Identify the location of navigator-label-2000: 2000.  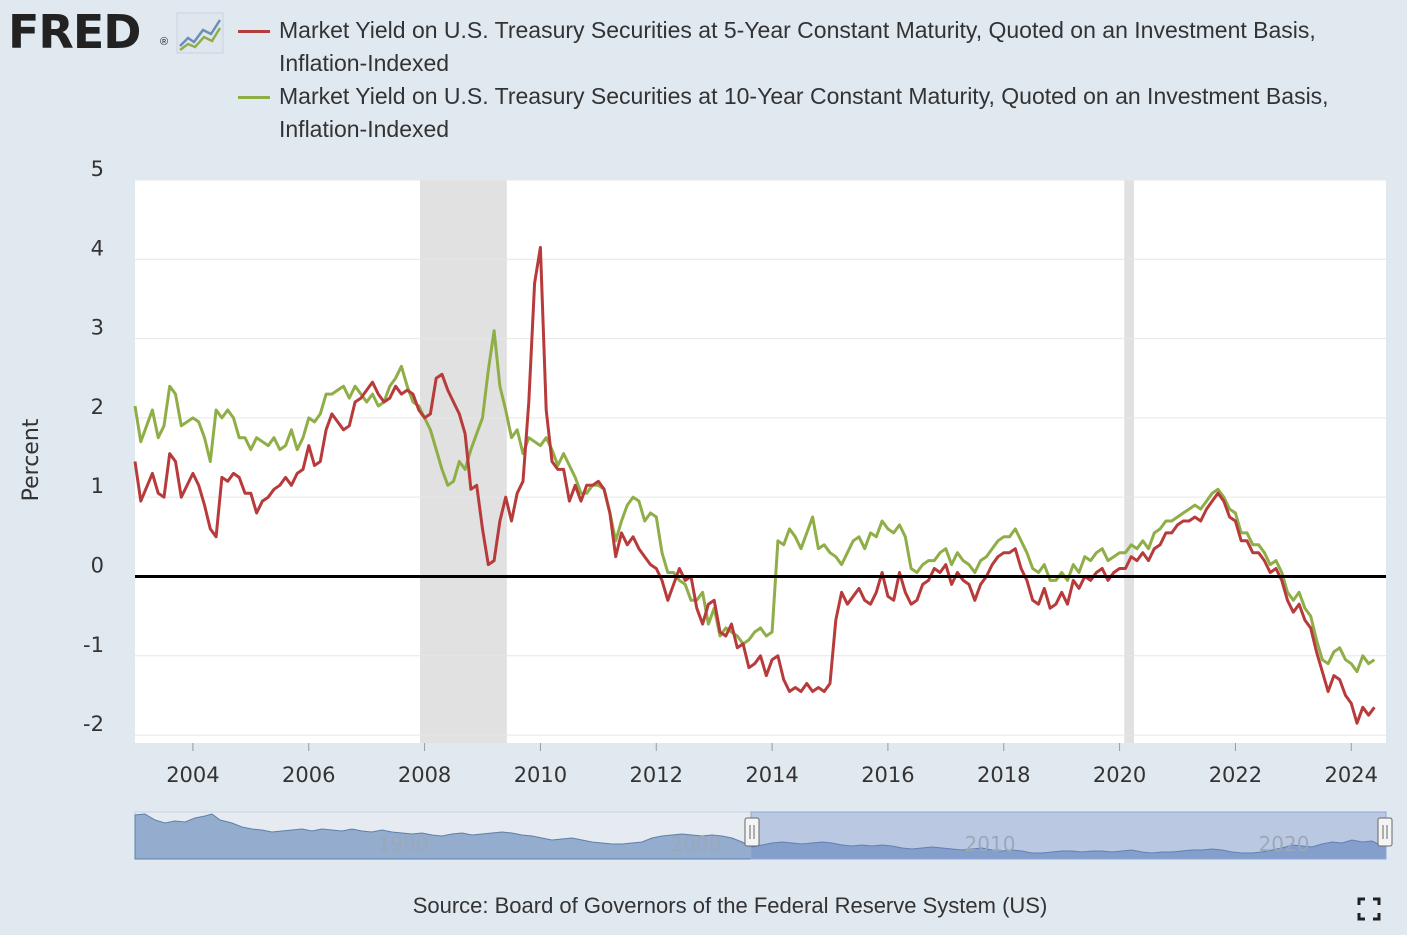
(696, 844).